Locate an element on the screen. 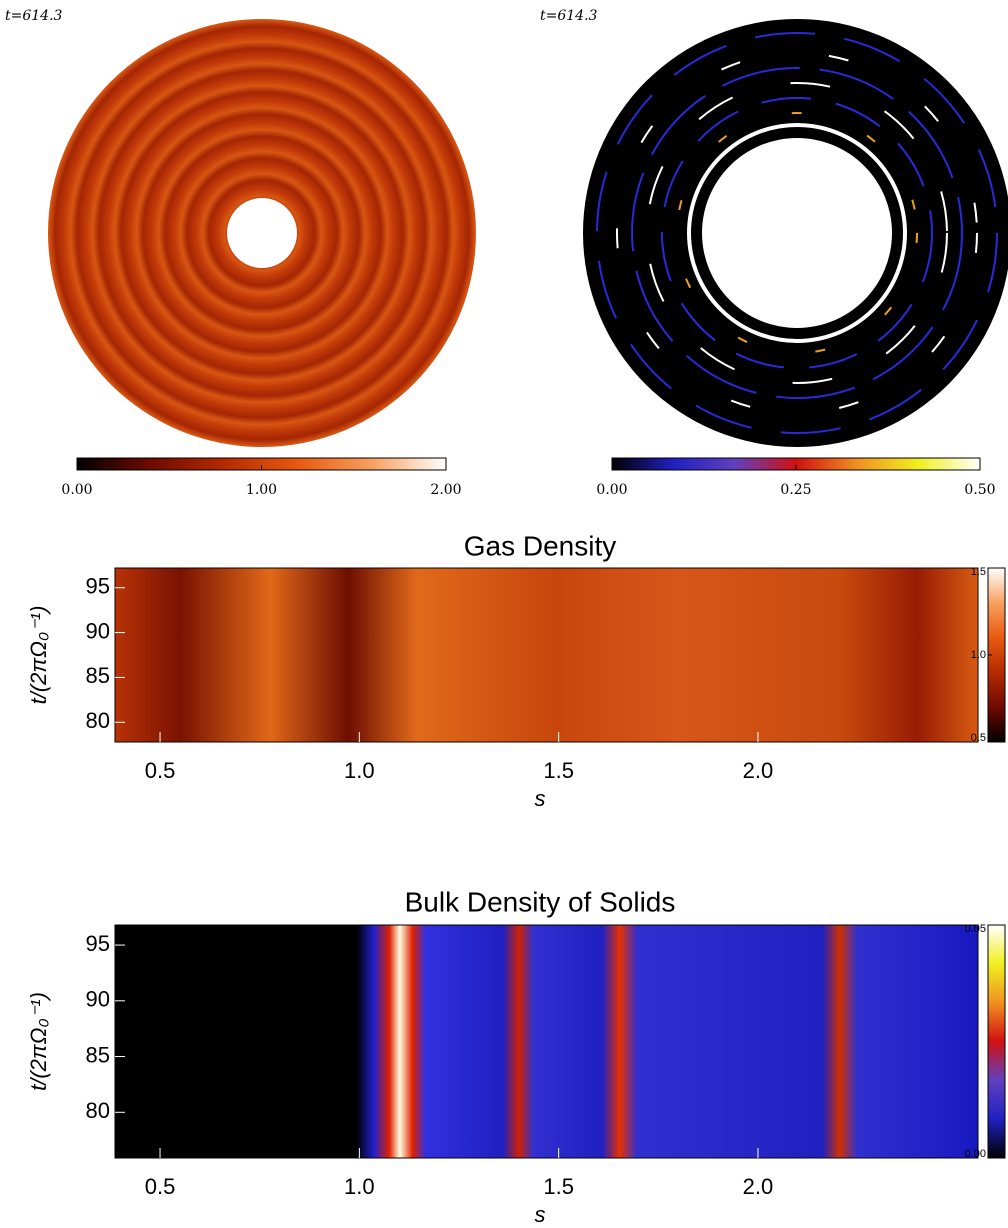  colorbar is located at coordinates (996, 1041).